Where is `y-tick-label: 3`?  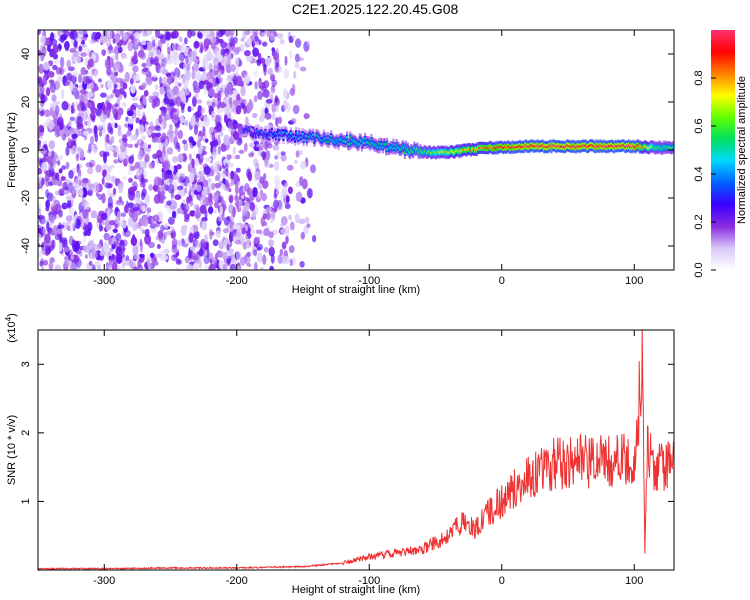
y-tick-label: 3 is located at coordinates (26, 364).